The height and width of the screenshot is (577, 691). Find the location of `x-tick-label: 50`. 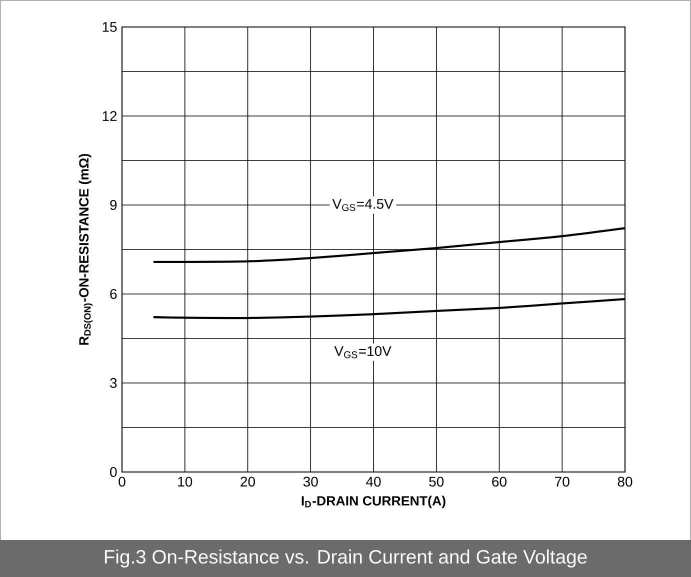

x-tick-label: 50 is located at coordinates (436, 481).